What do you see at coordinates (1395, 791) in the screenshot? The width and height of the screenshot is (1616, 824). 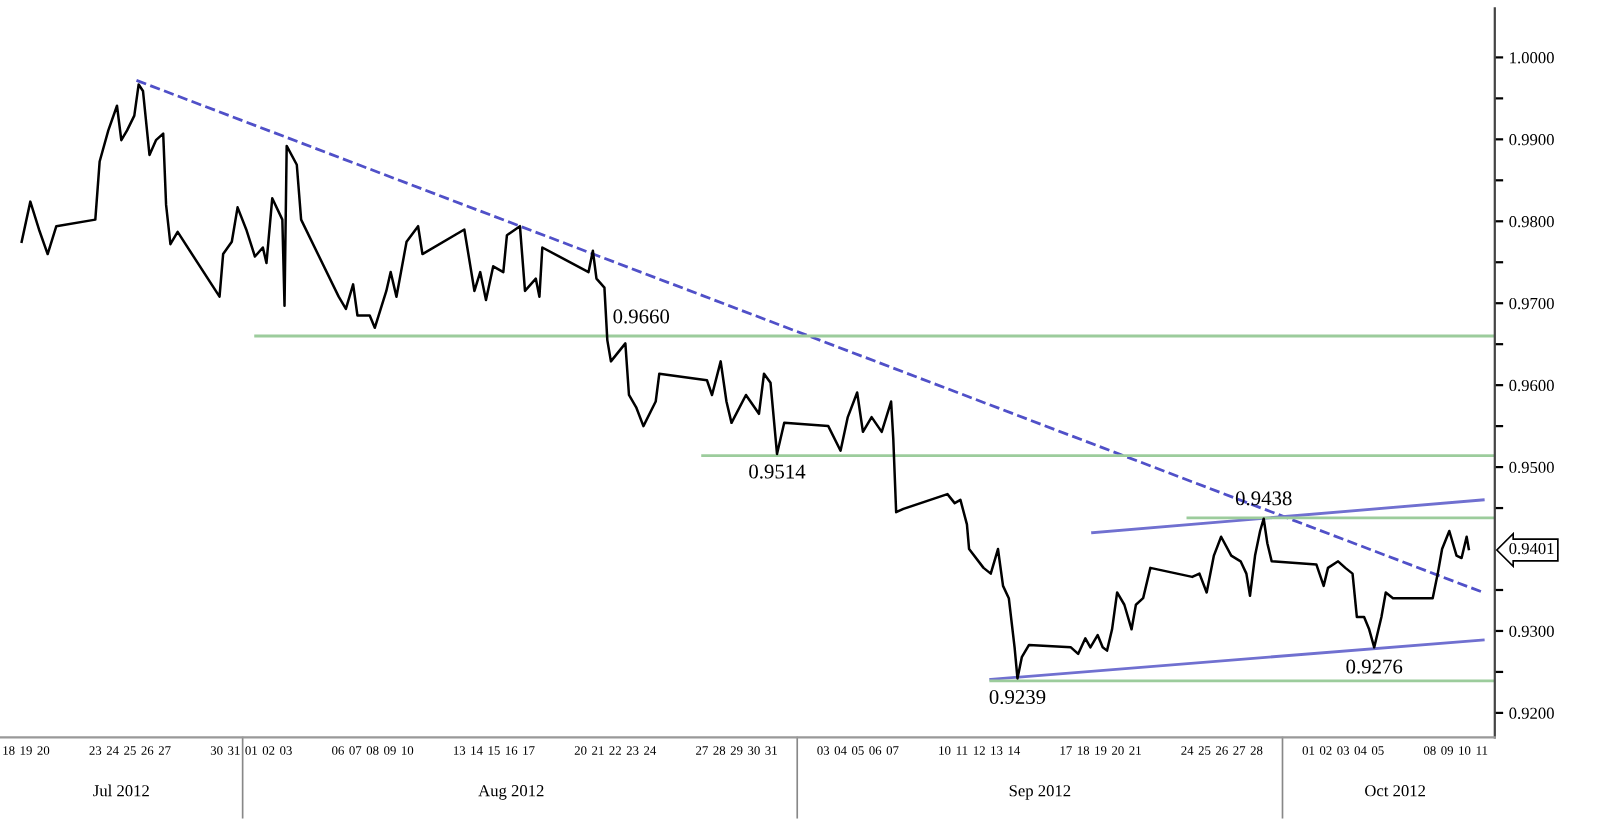 I see `text: Oct 2012` at bounding box center [1395, 791].